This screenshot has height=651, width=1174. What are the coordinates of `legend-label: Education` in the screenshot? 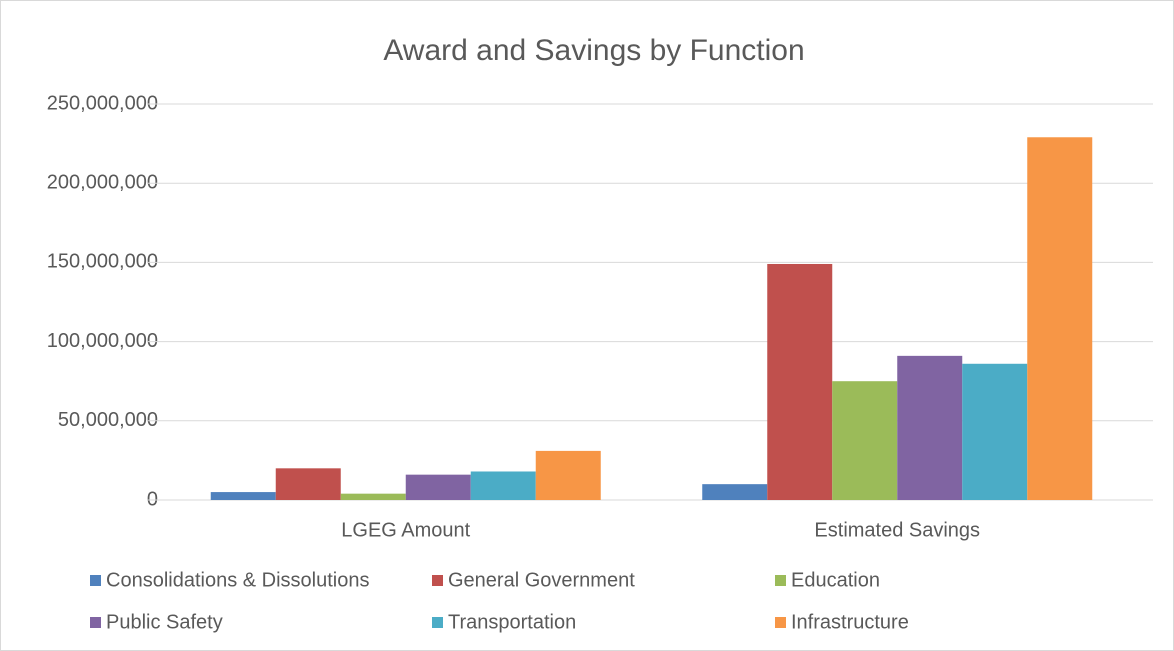 It's located at (835, 580).